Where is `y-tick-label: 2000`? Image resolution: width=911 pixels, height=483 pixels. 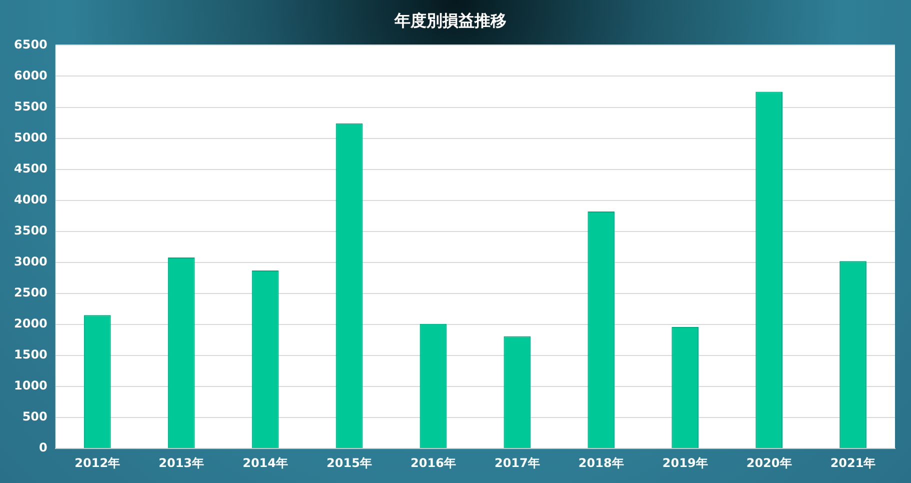
y-tick-label: 2000 is located at coordinates (31, 323).